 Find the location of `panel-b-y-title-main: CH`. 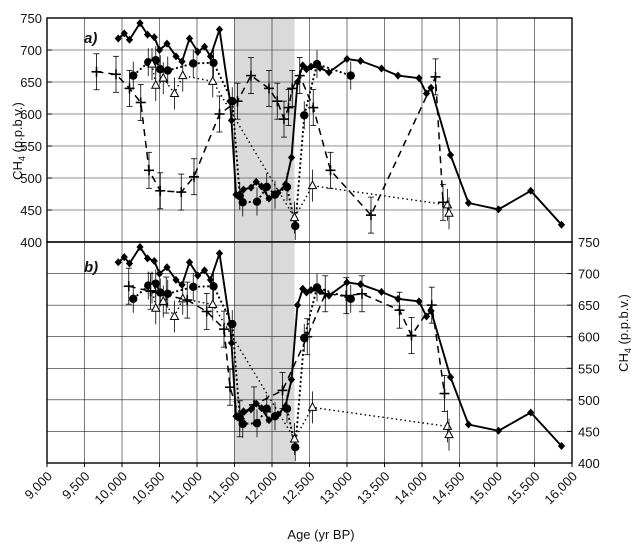

panel-b-y-title-main: CH is located at coordinates (623, 362).